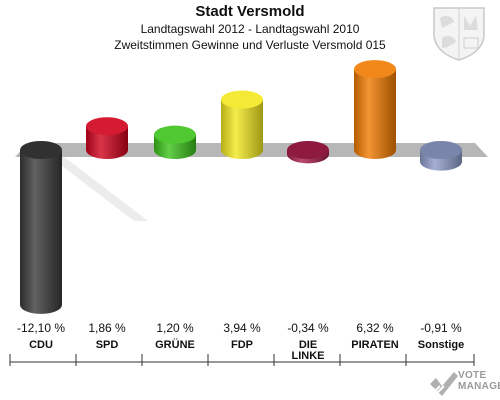  Describe the element at coordinates (375, 345) in the screenshot. I see `category-label-piraten: PIRATEN` at that location.